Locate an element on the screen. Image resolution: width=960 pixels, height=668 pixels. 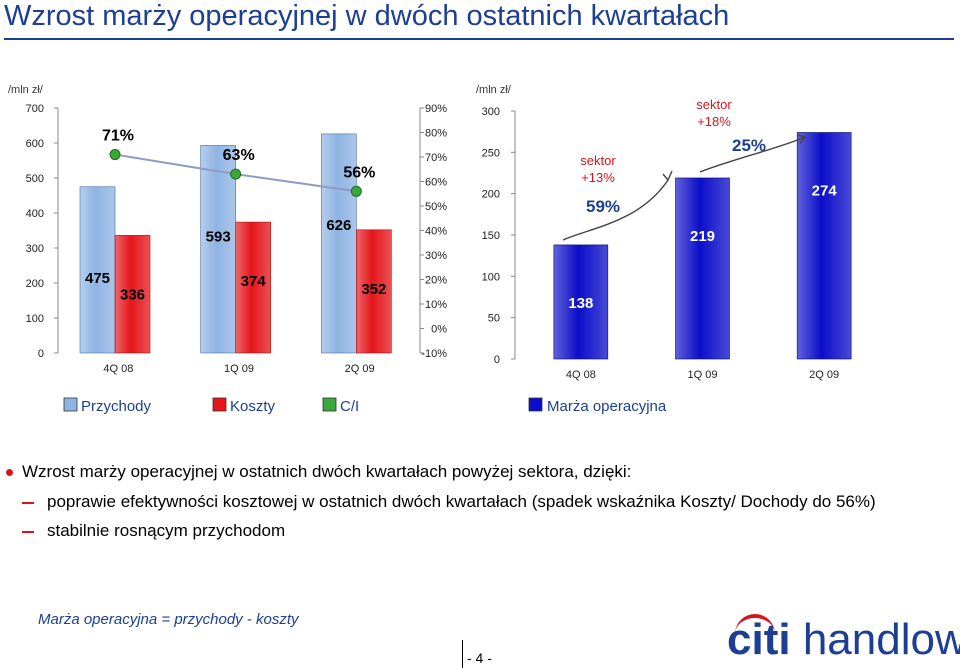
label-ci: 63% is located at coordinates (239, 155).